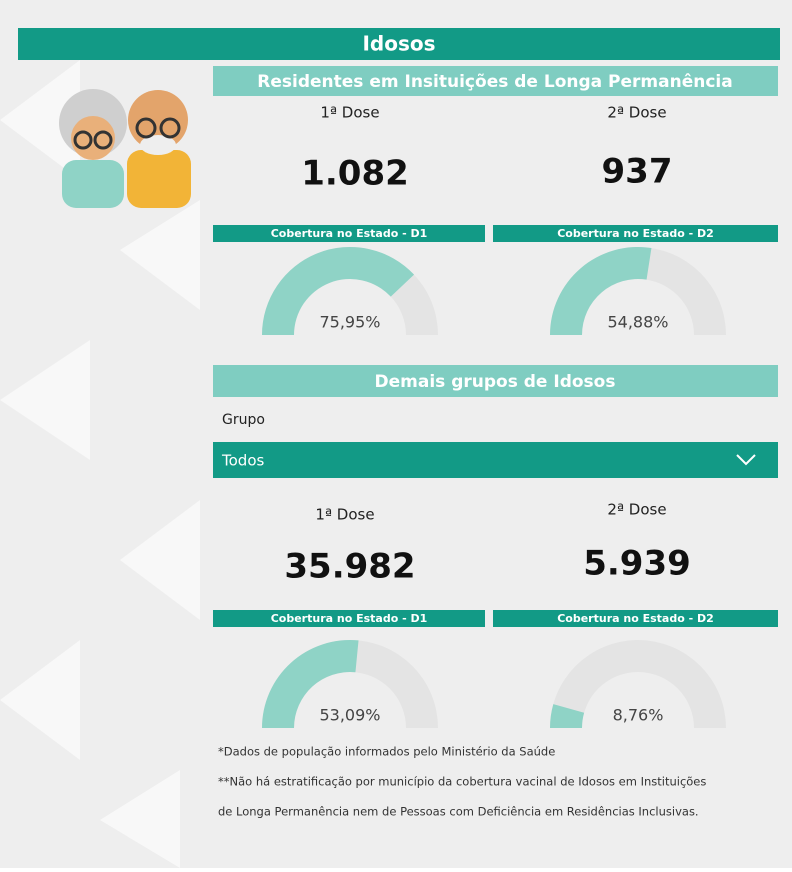 The height and width of the screenshot is (872, 792). Describe the element at coordinates (637, 172) in the screenshot. I see `dose-value: 937` at that location.